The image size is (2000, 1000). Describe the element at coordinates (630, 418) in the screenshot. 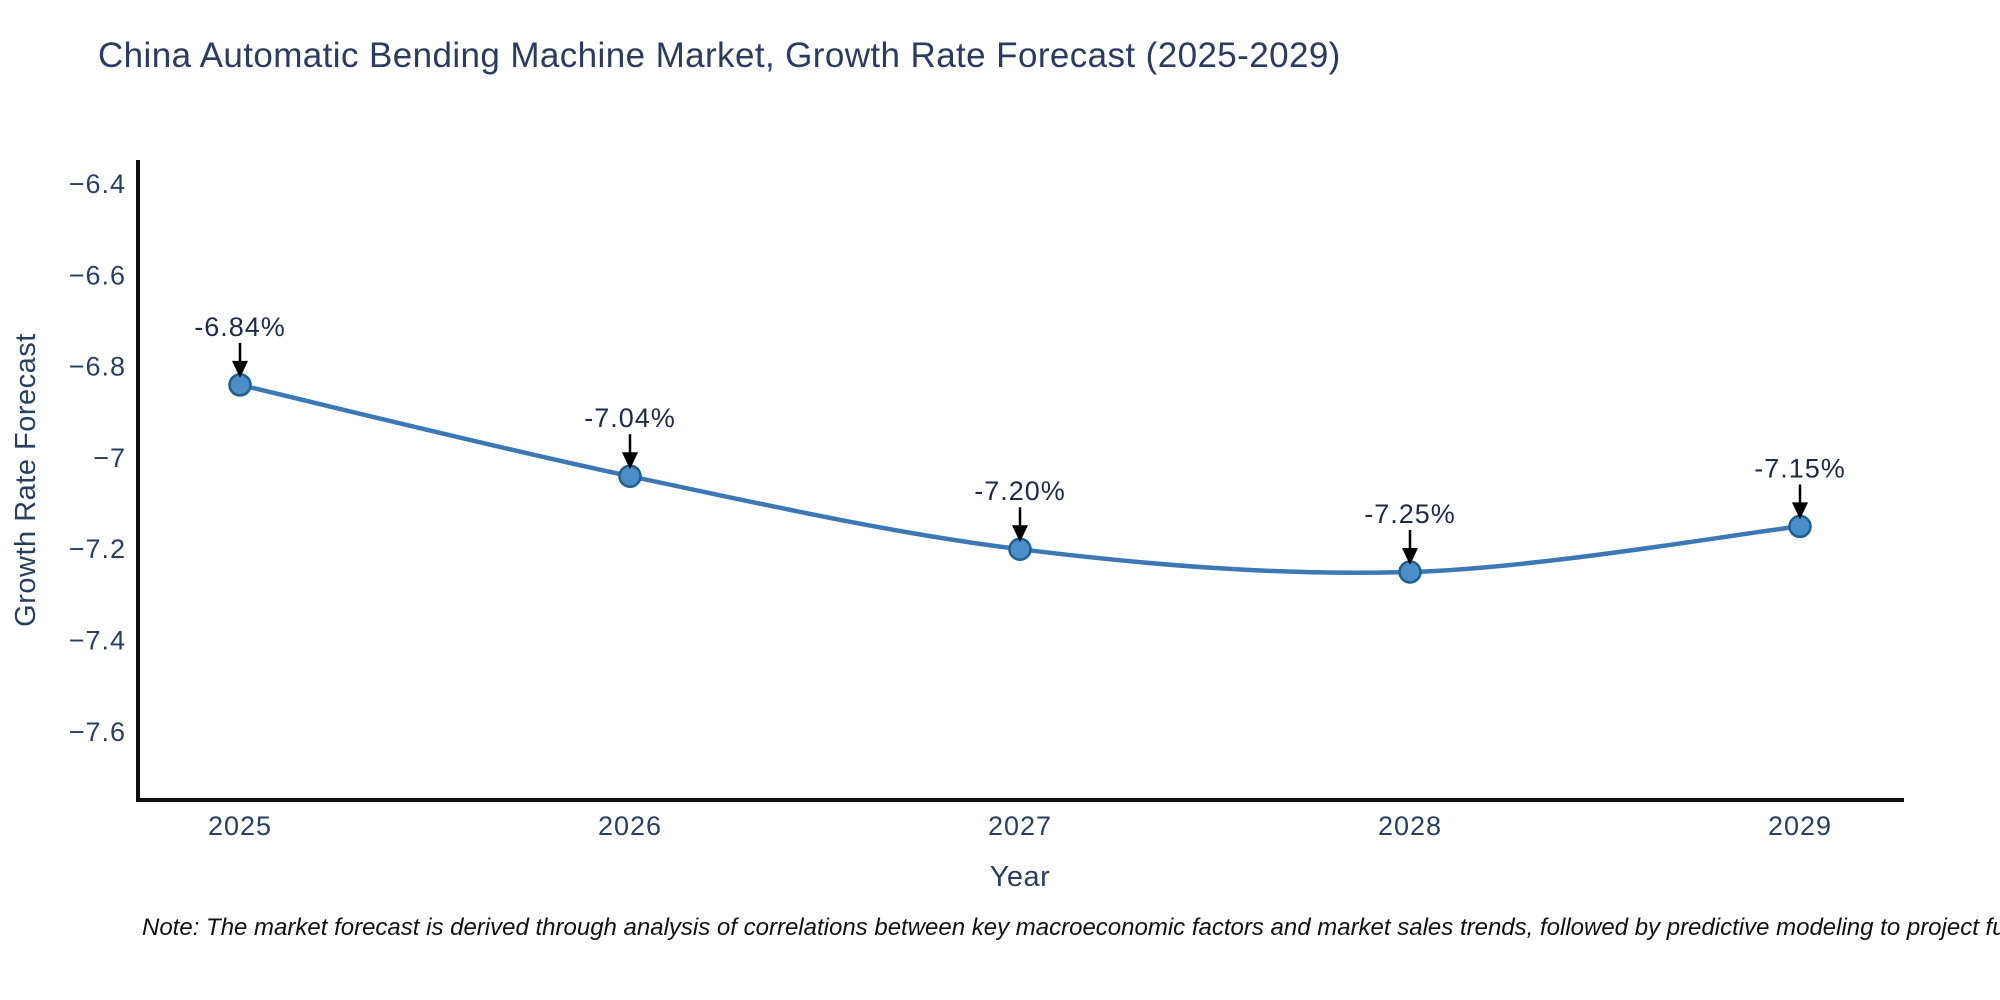

I see `annotation-label-2026: -7.04%` at that location.